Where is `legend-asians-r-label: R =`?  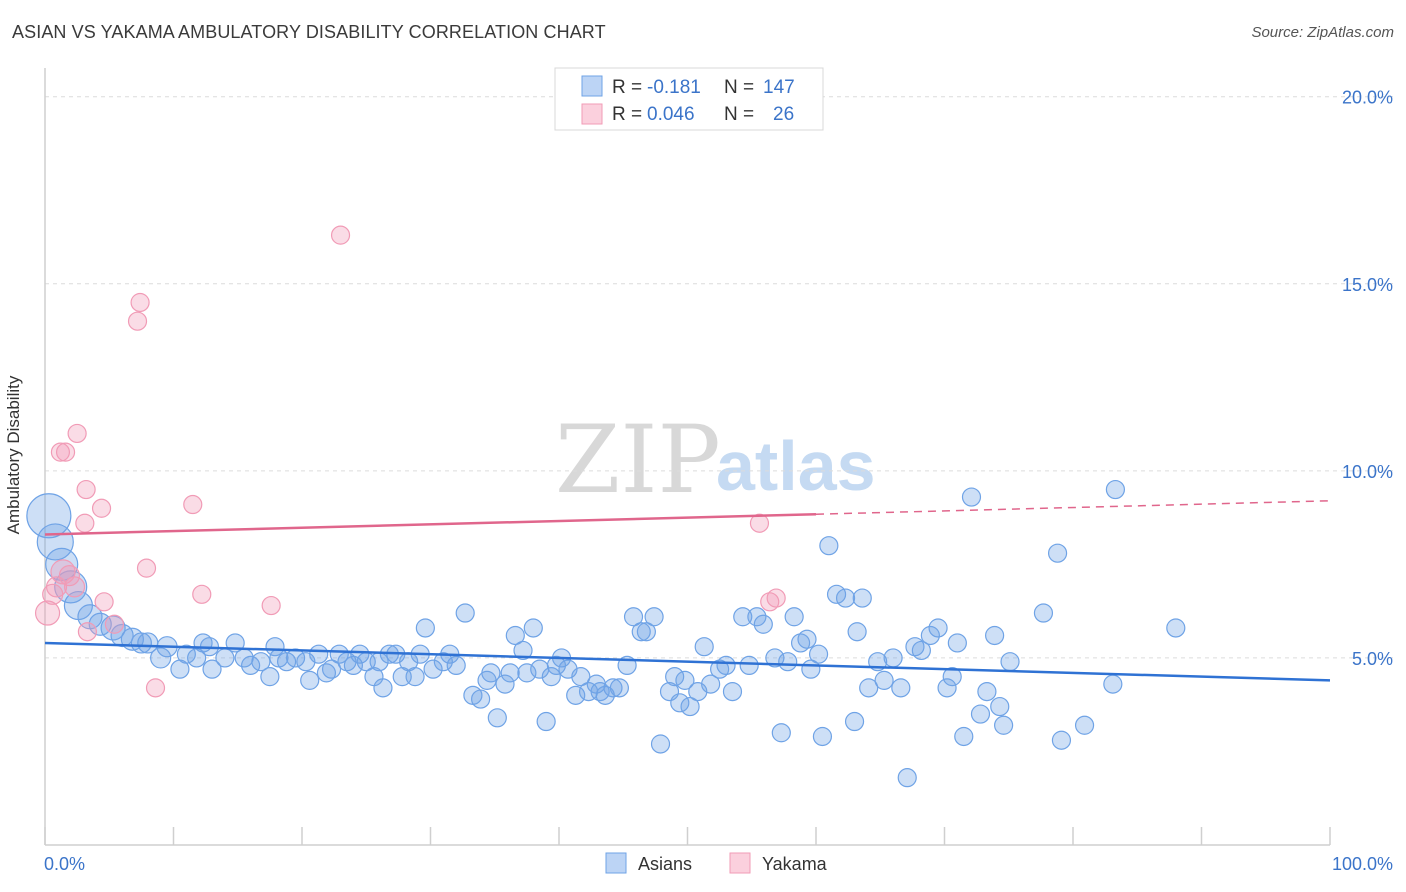 legend-asians-r-label: R = is located at coordinates (627, 87).